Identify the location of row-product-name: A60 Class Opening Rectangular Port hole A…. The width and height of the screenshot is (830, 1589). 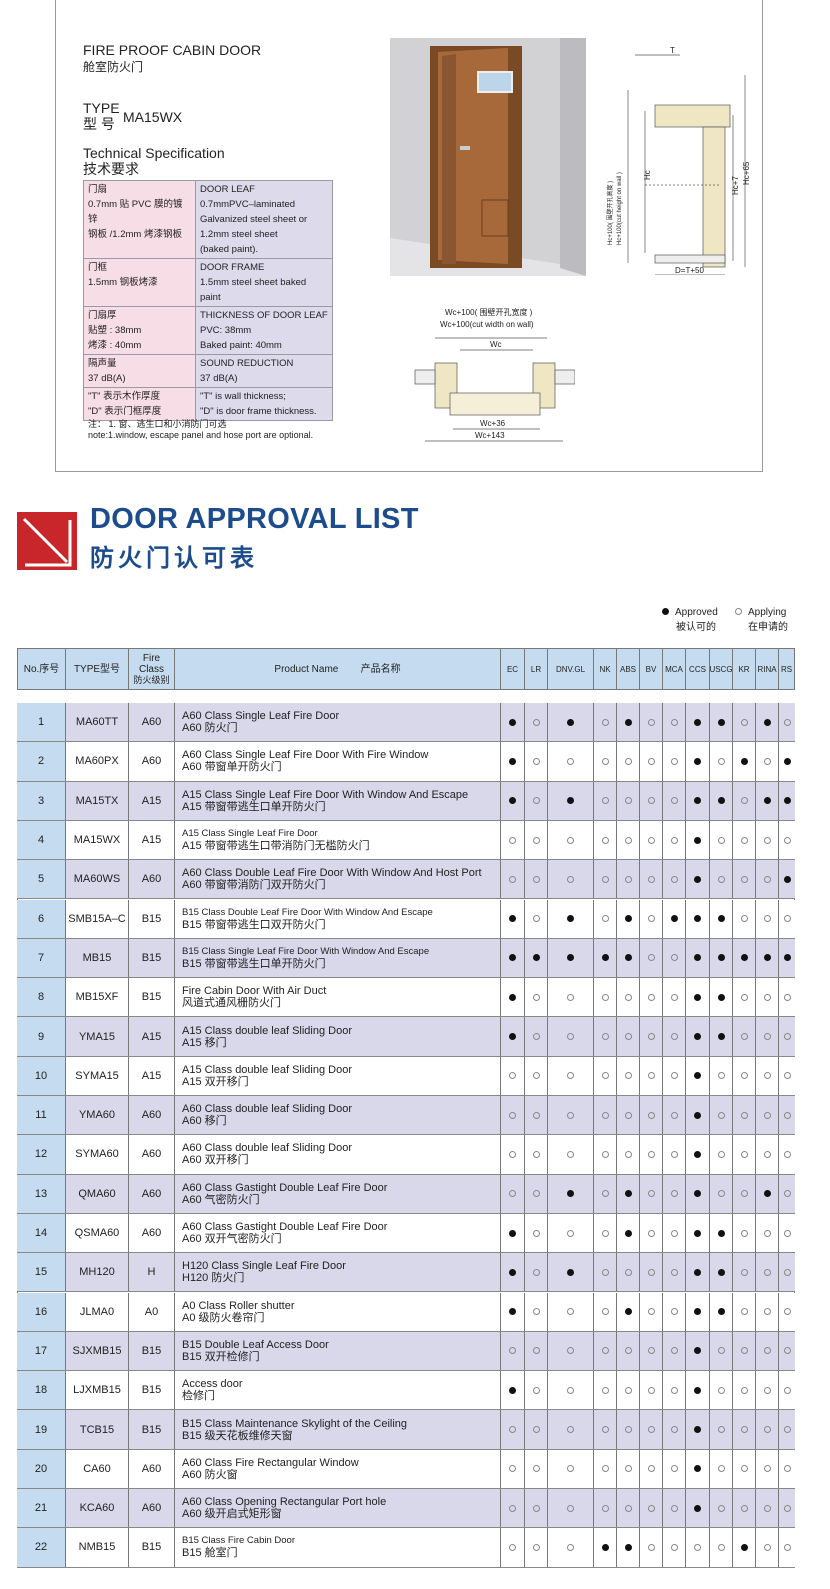
(337, 1508).